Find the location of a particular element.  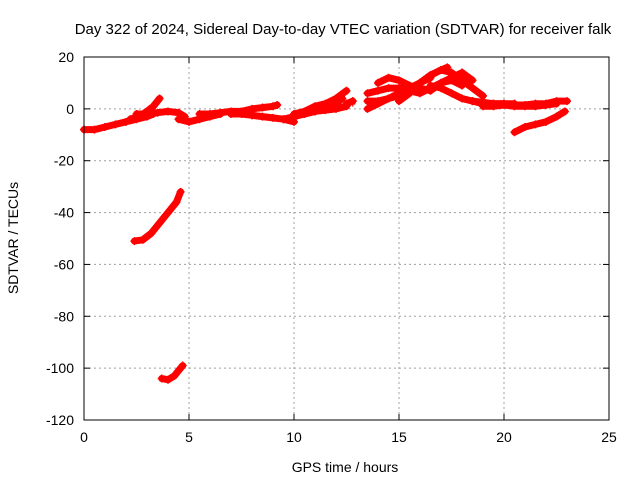

y-tick-label-6: -100 is located at coordinates (60, 368).